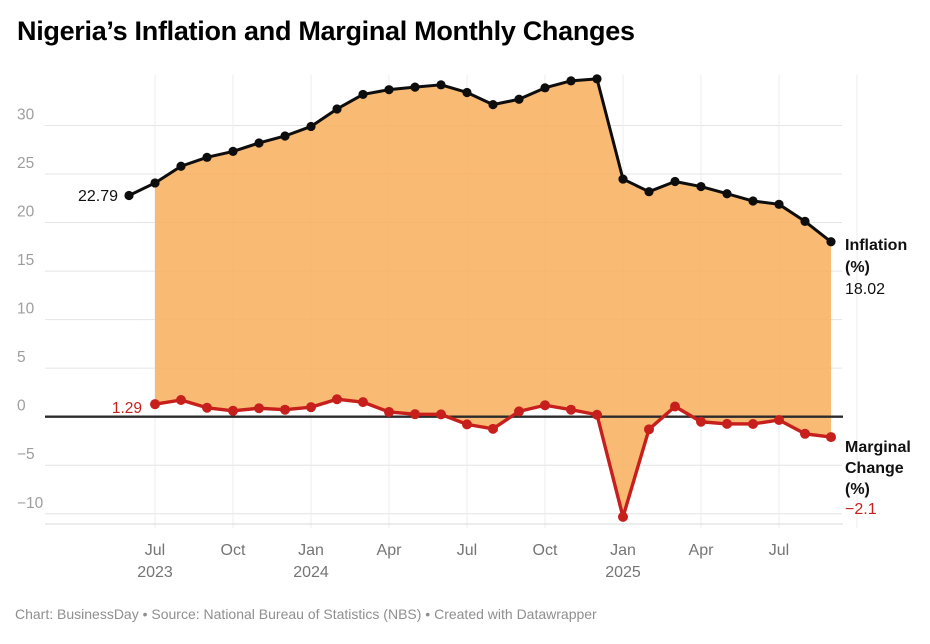  I want to click on end-series-label-marginal: (%), so click(857, 489).